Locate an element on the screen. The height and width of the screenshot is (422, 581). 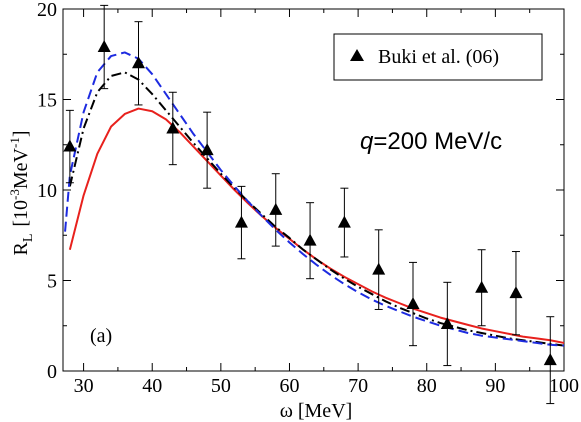
y-axis-title-subscript: L is located at coordinates (28, 238).